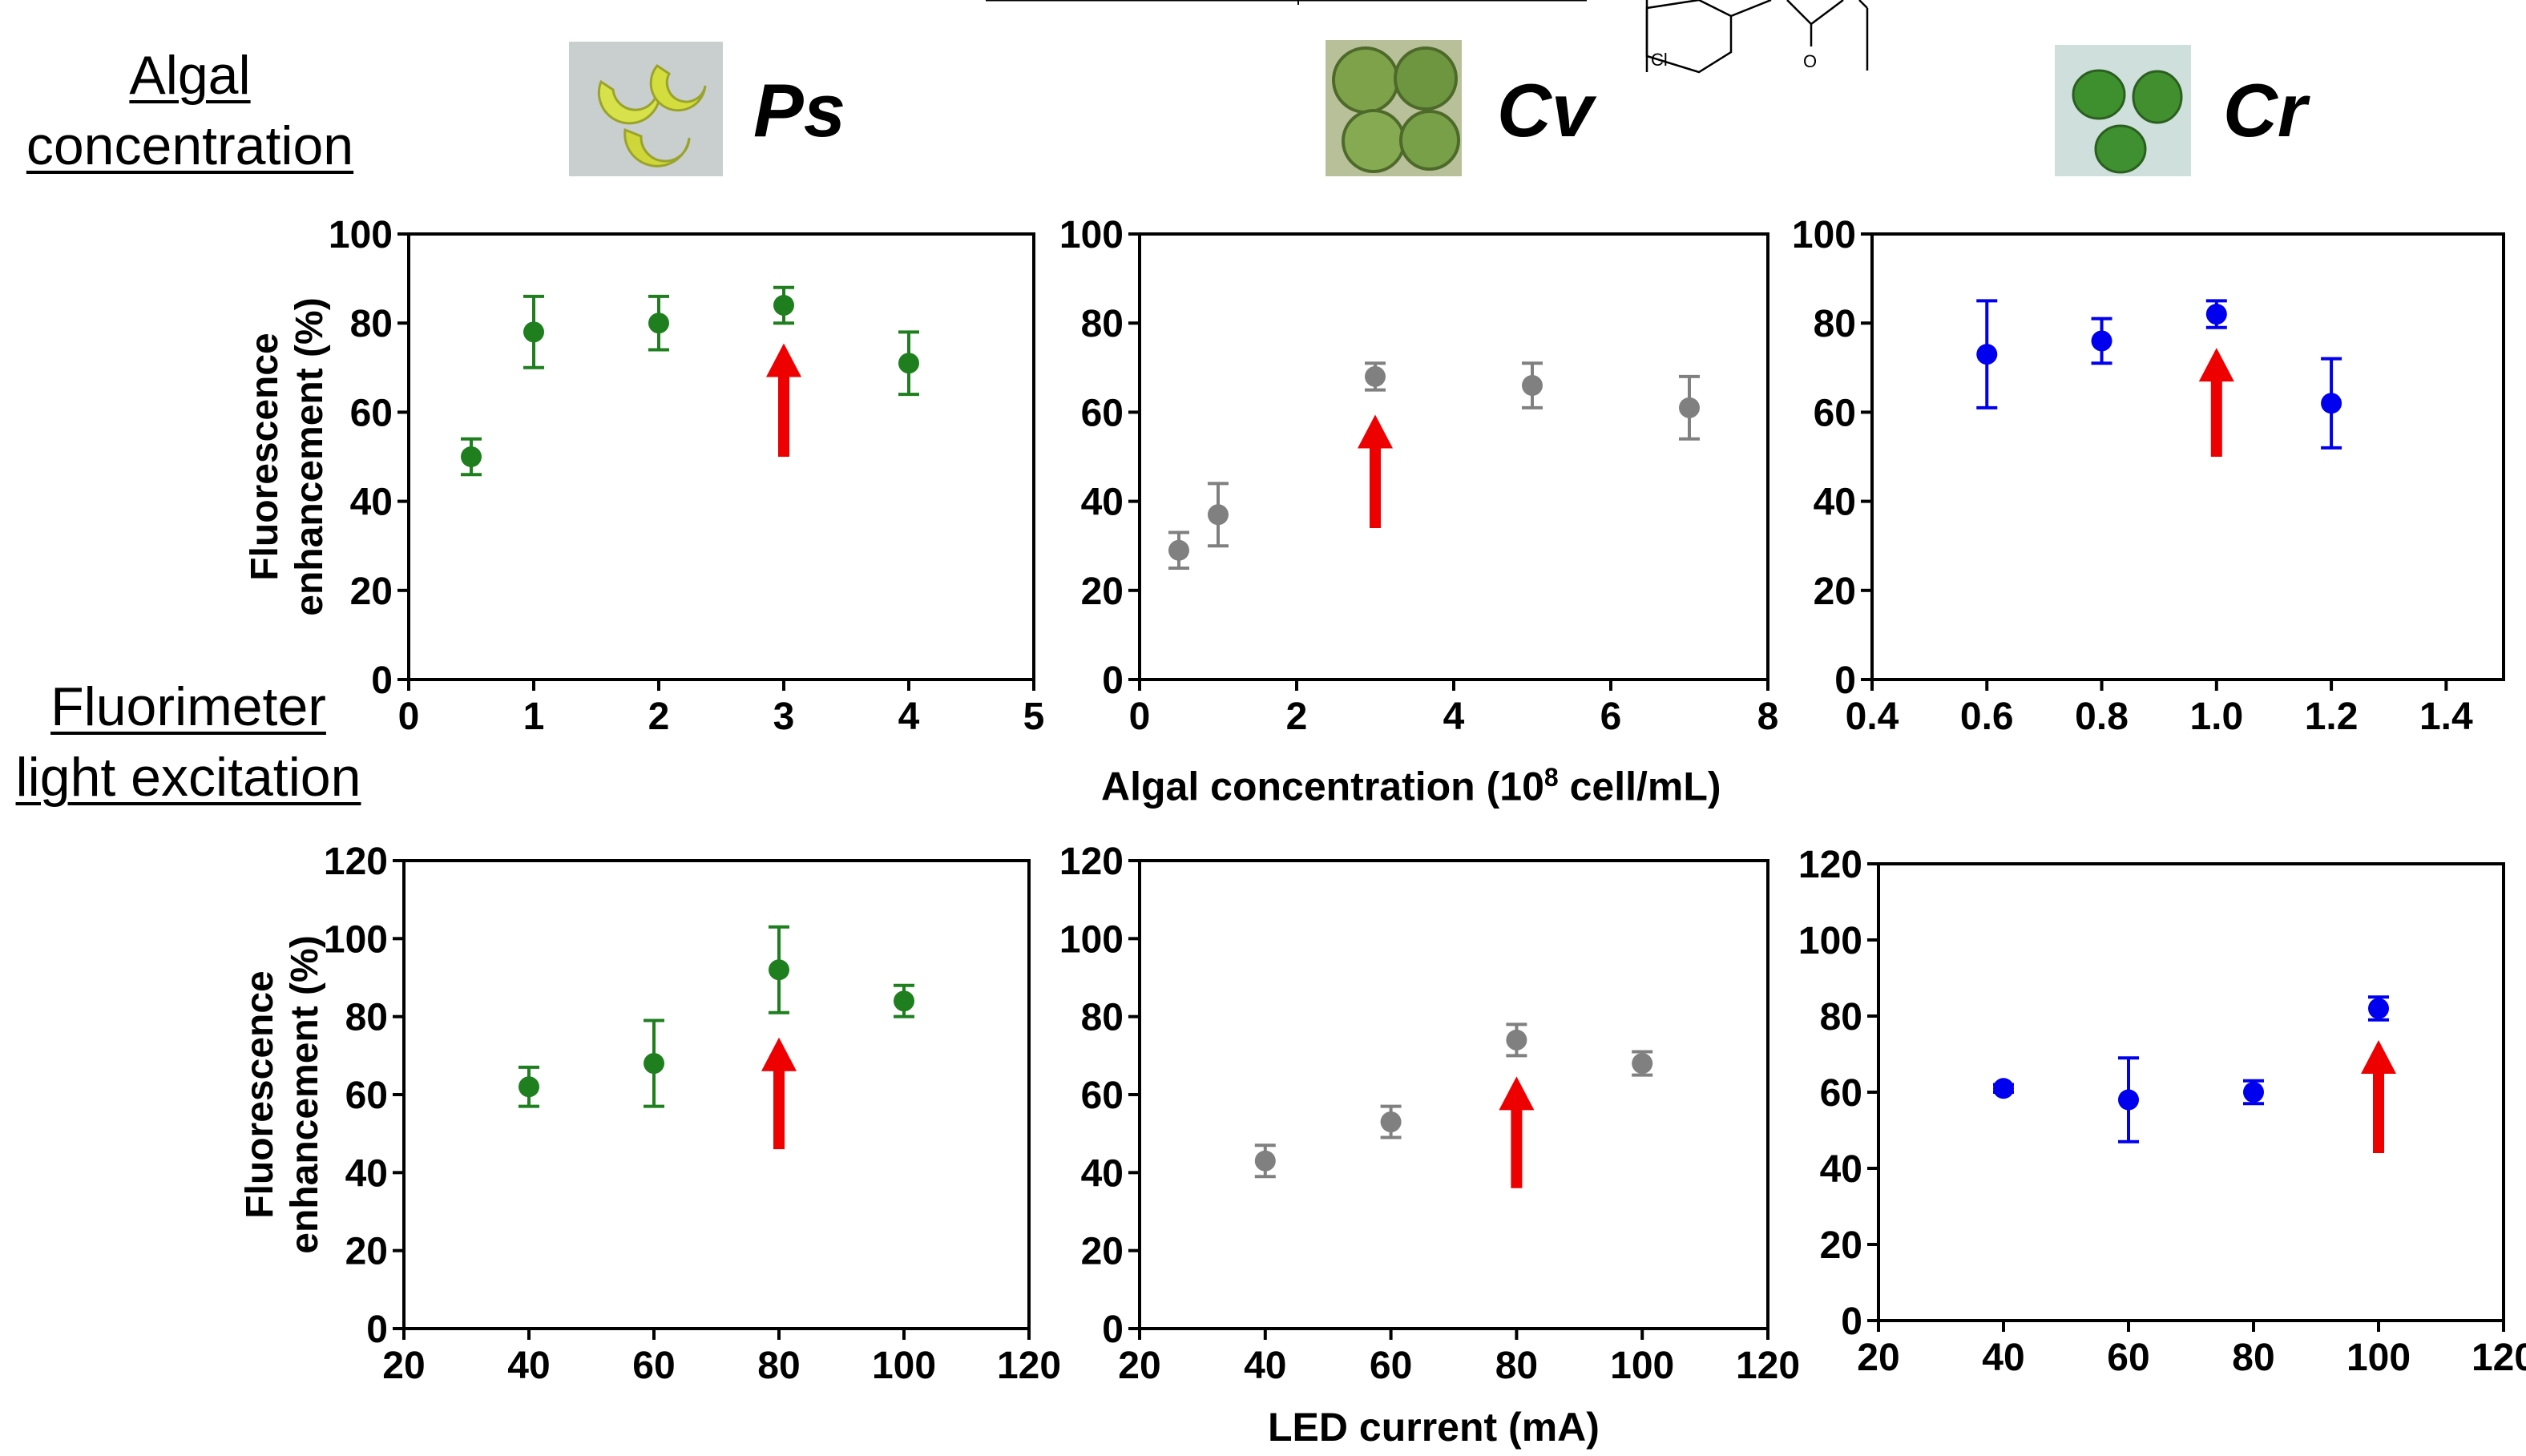 The image size is (2526, 1456). Describe the element at coordinates (1768, 717) in the screenshot. I see `x-tick-label: 8` at that location.